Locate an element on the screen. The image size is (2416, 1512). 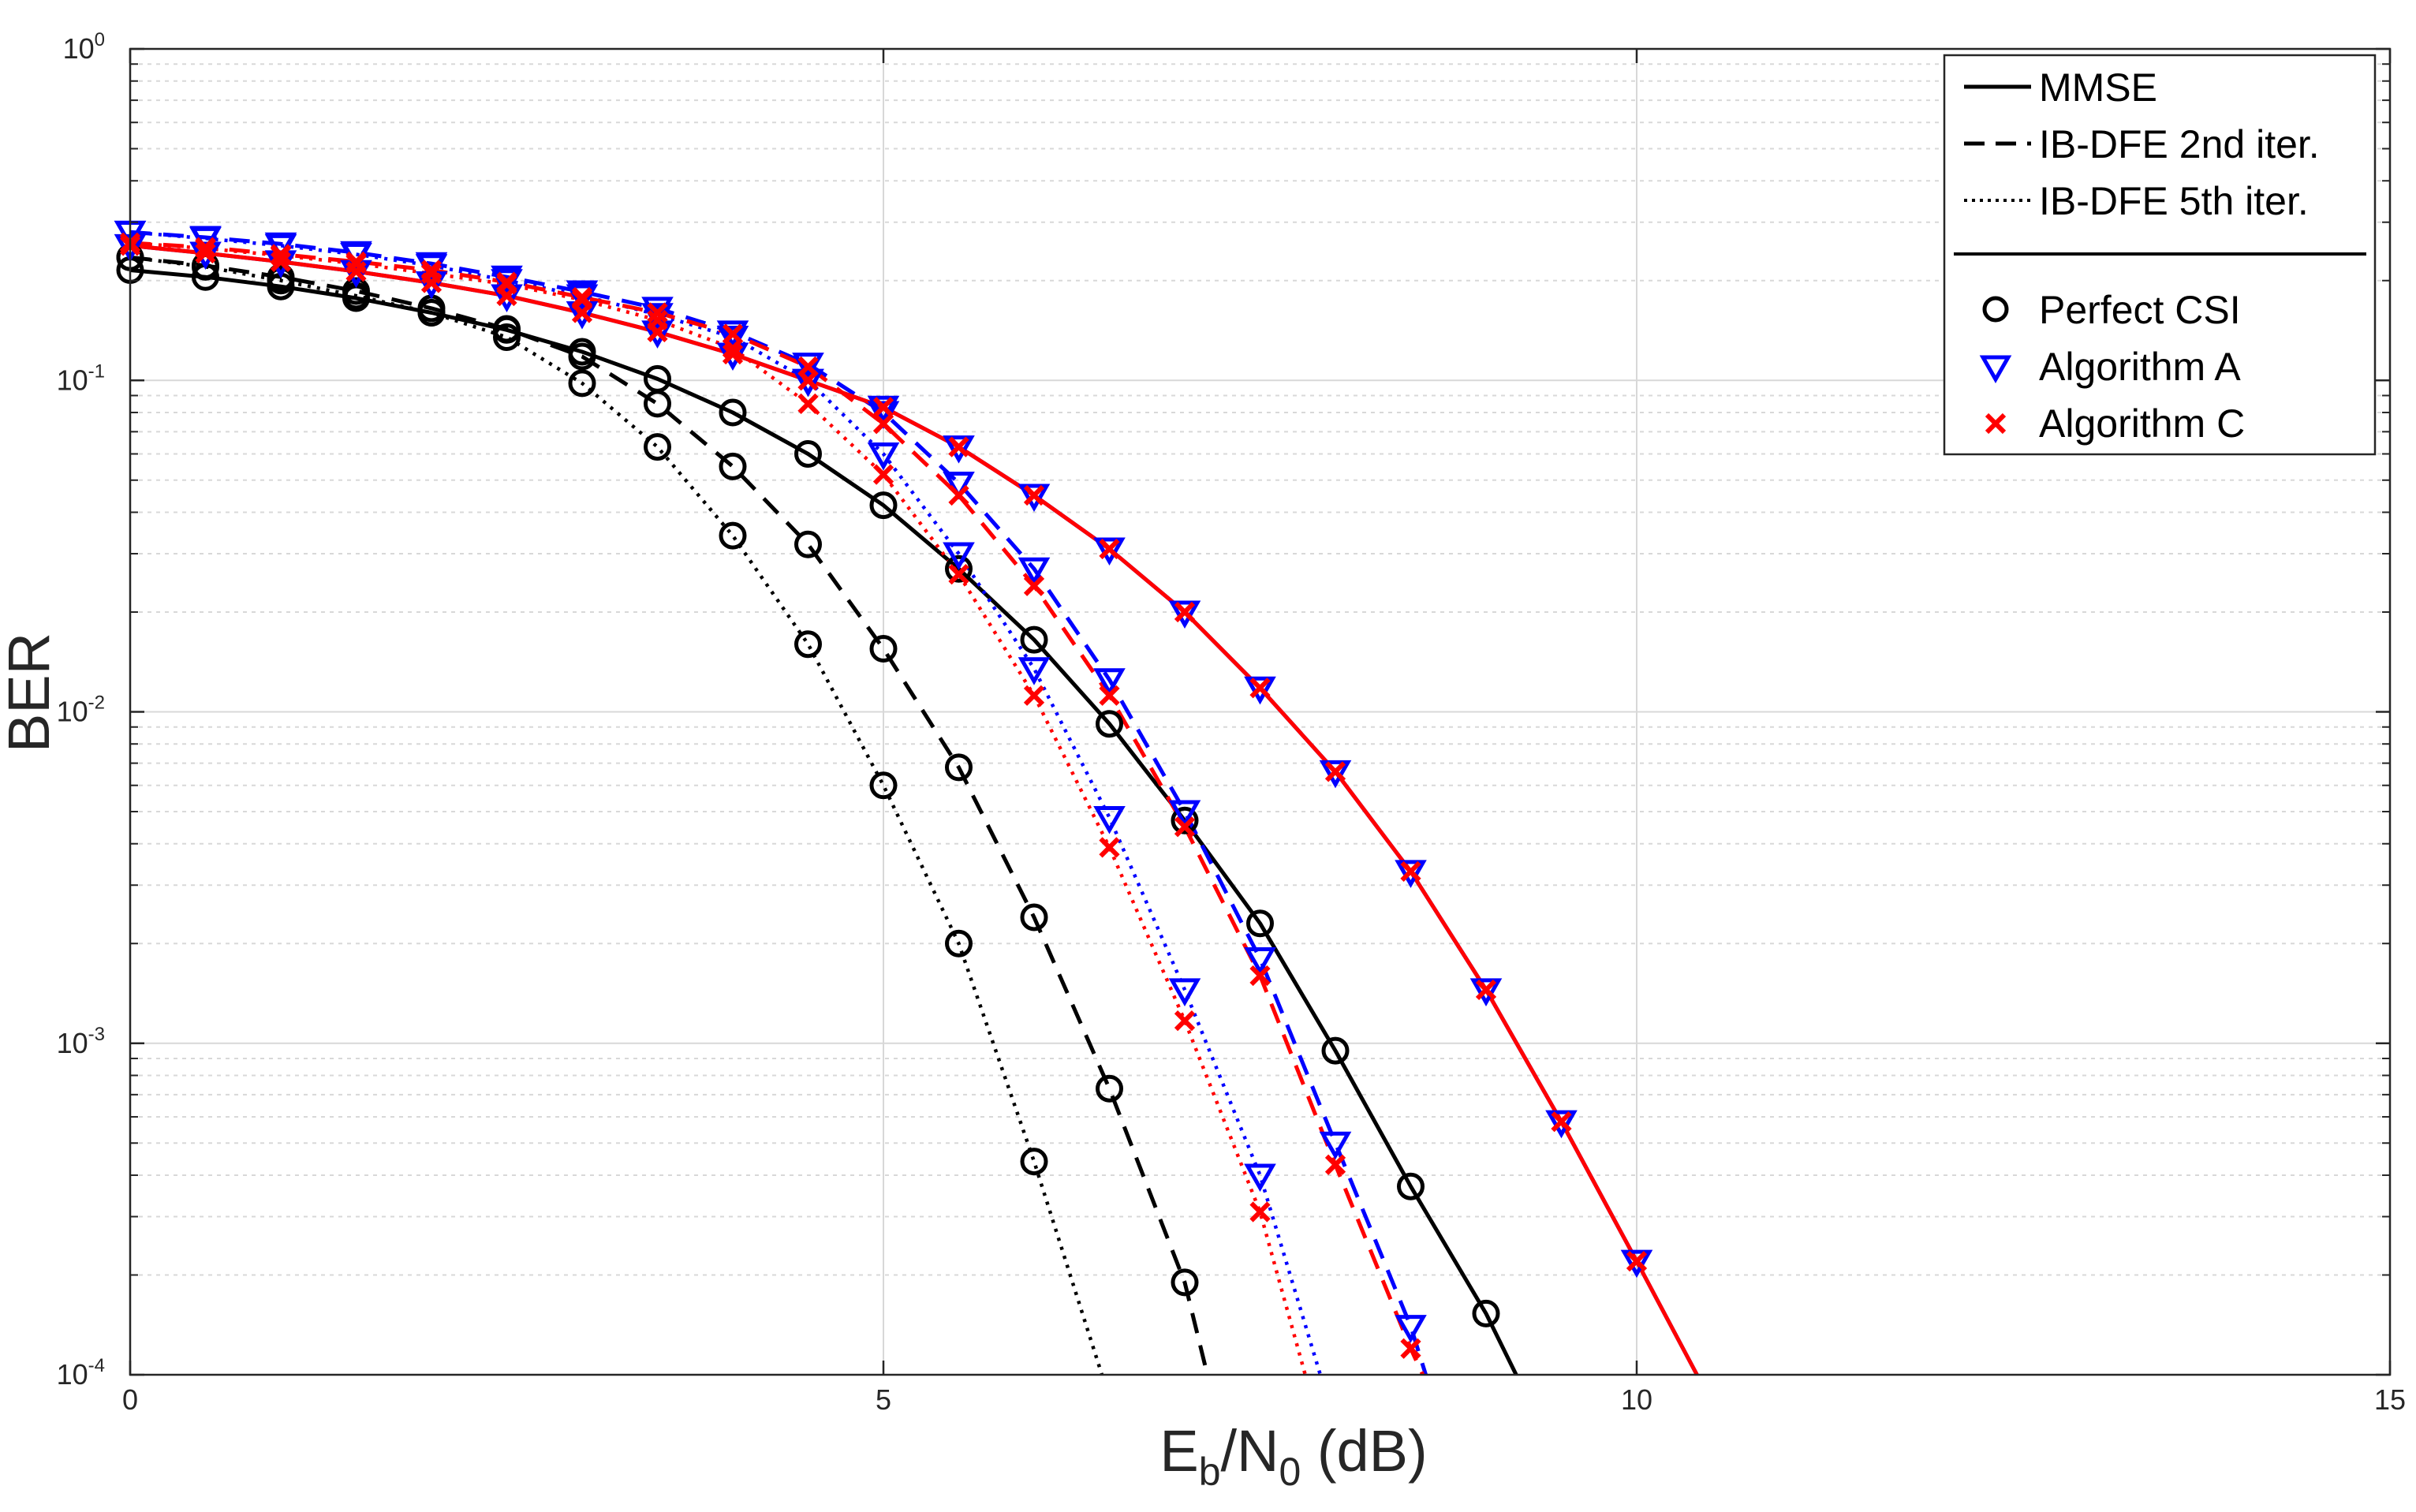
x-tick-label: 15 is located at coordinates (2390, 1399).